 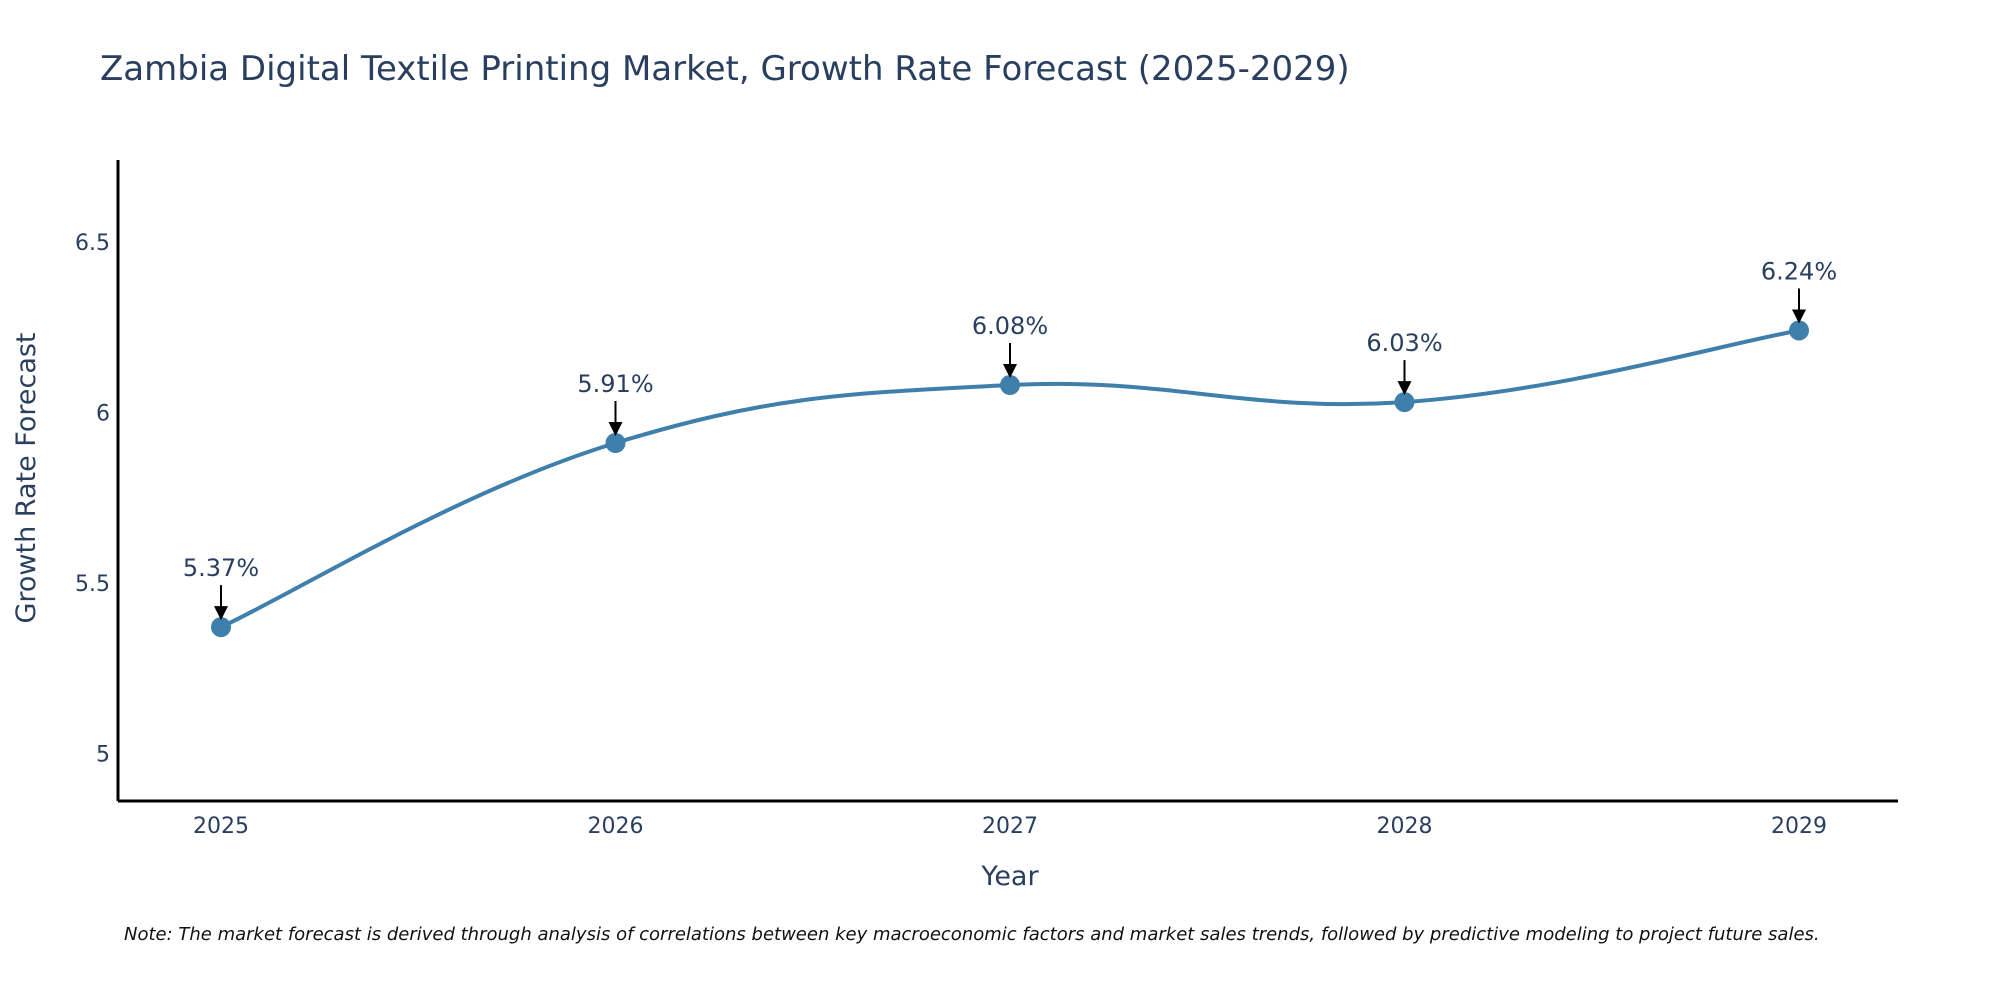 What do you see at coordinates (1799, 290) in the screenshot?
I see `data-annotation: 6.24%` at bounding box center [1799, 290].